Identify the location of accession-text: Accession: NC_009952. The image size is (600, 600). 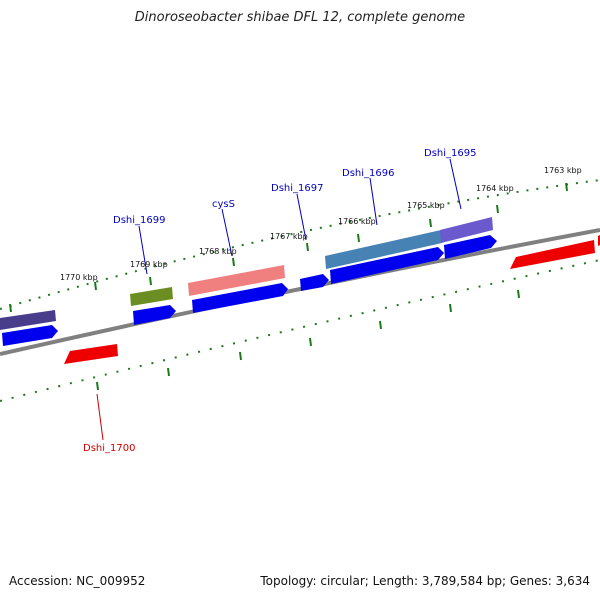
(77, 581).